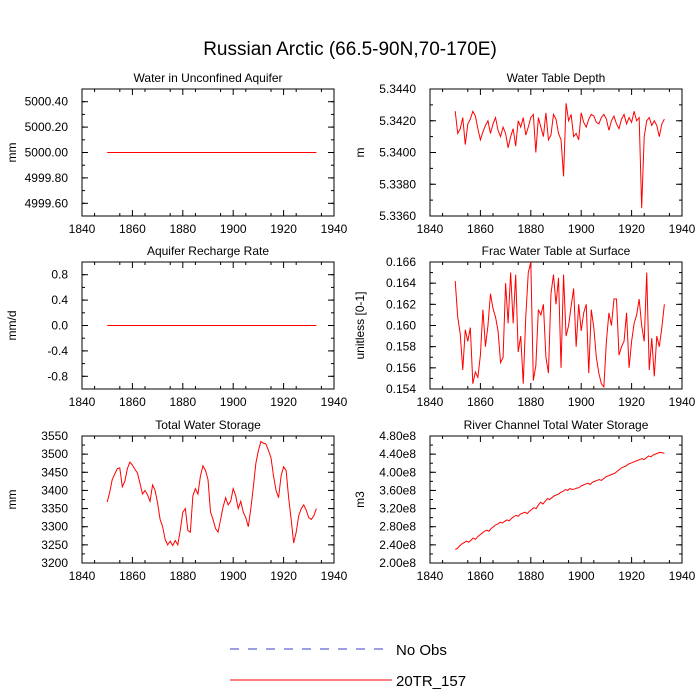 This screenshot has width=700, height=700. What do you see at coordinates (208, 251) in the screenshot?
I see `panel-title: Aquifer Recharge Rate` at bounding box center [208, 251].